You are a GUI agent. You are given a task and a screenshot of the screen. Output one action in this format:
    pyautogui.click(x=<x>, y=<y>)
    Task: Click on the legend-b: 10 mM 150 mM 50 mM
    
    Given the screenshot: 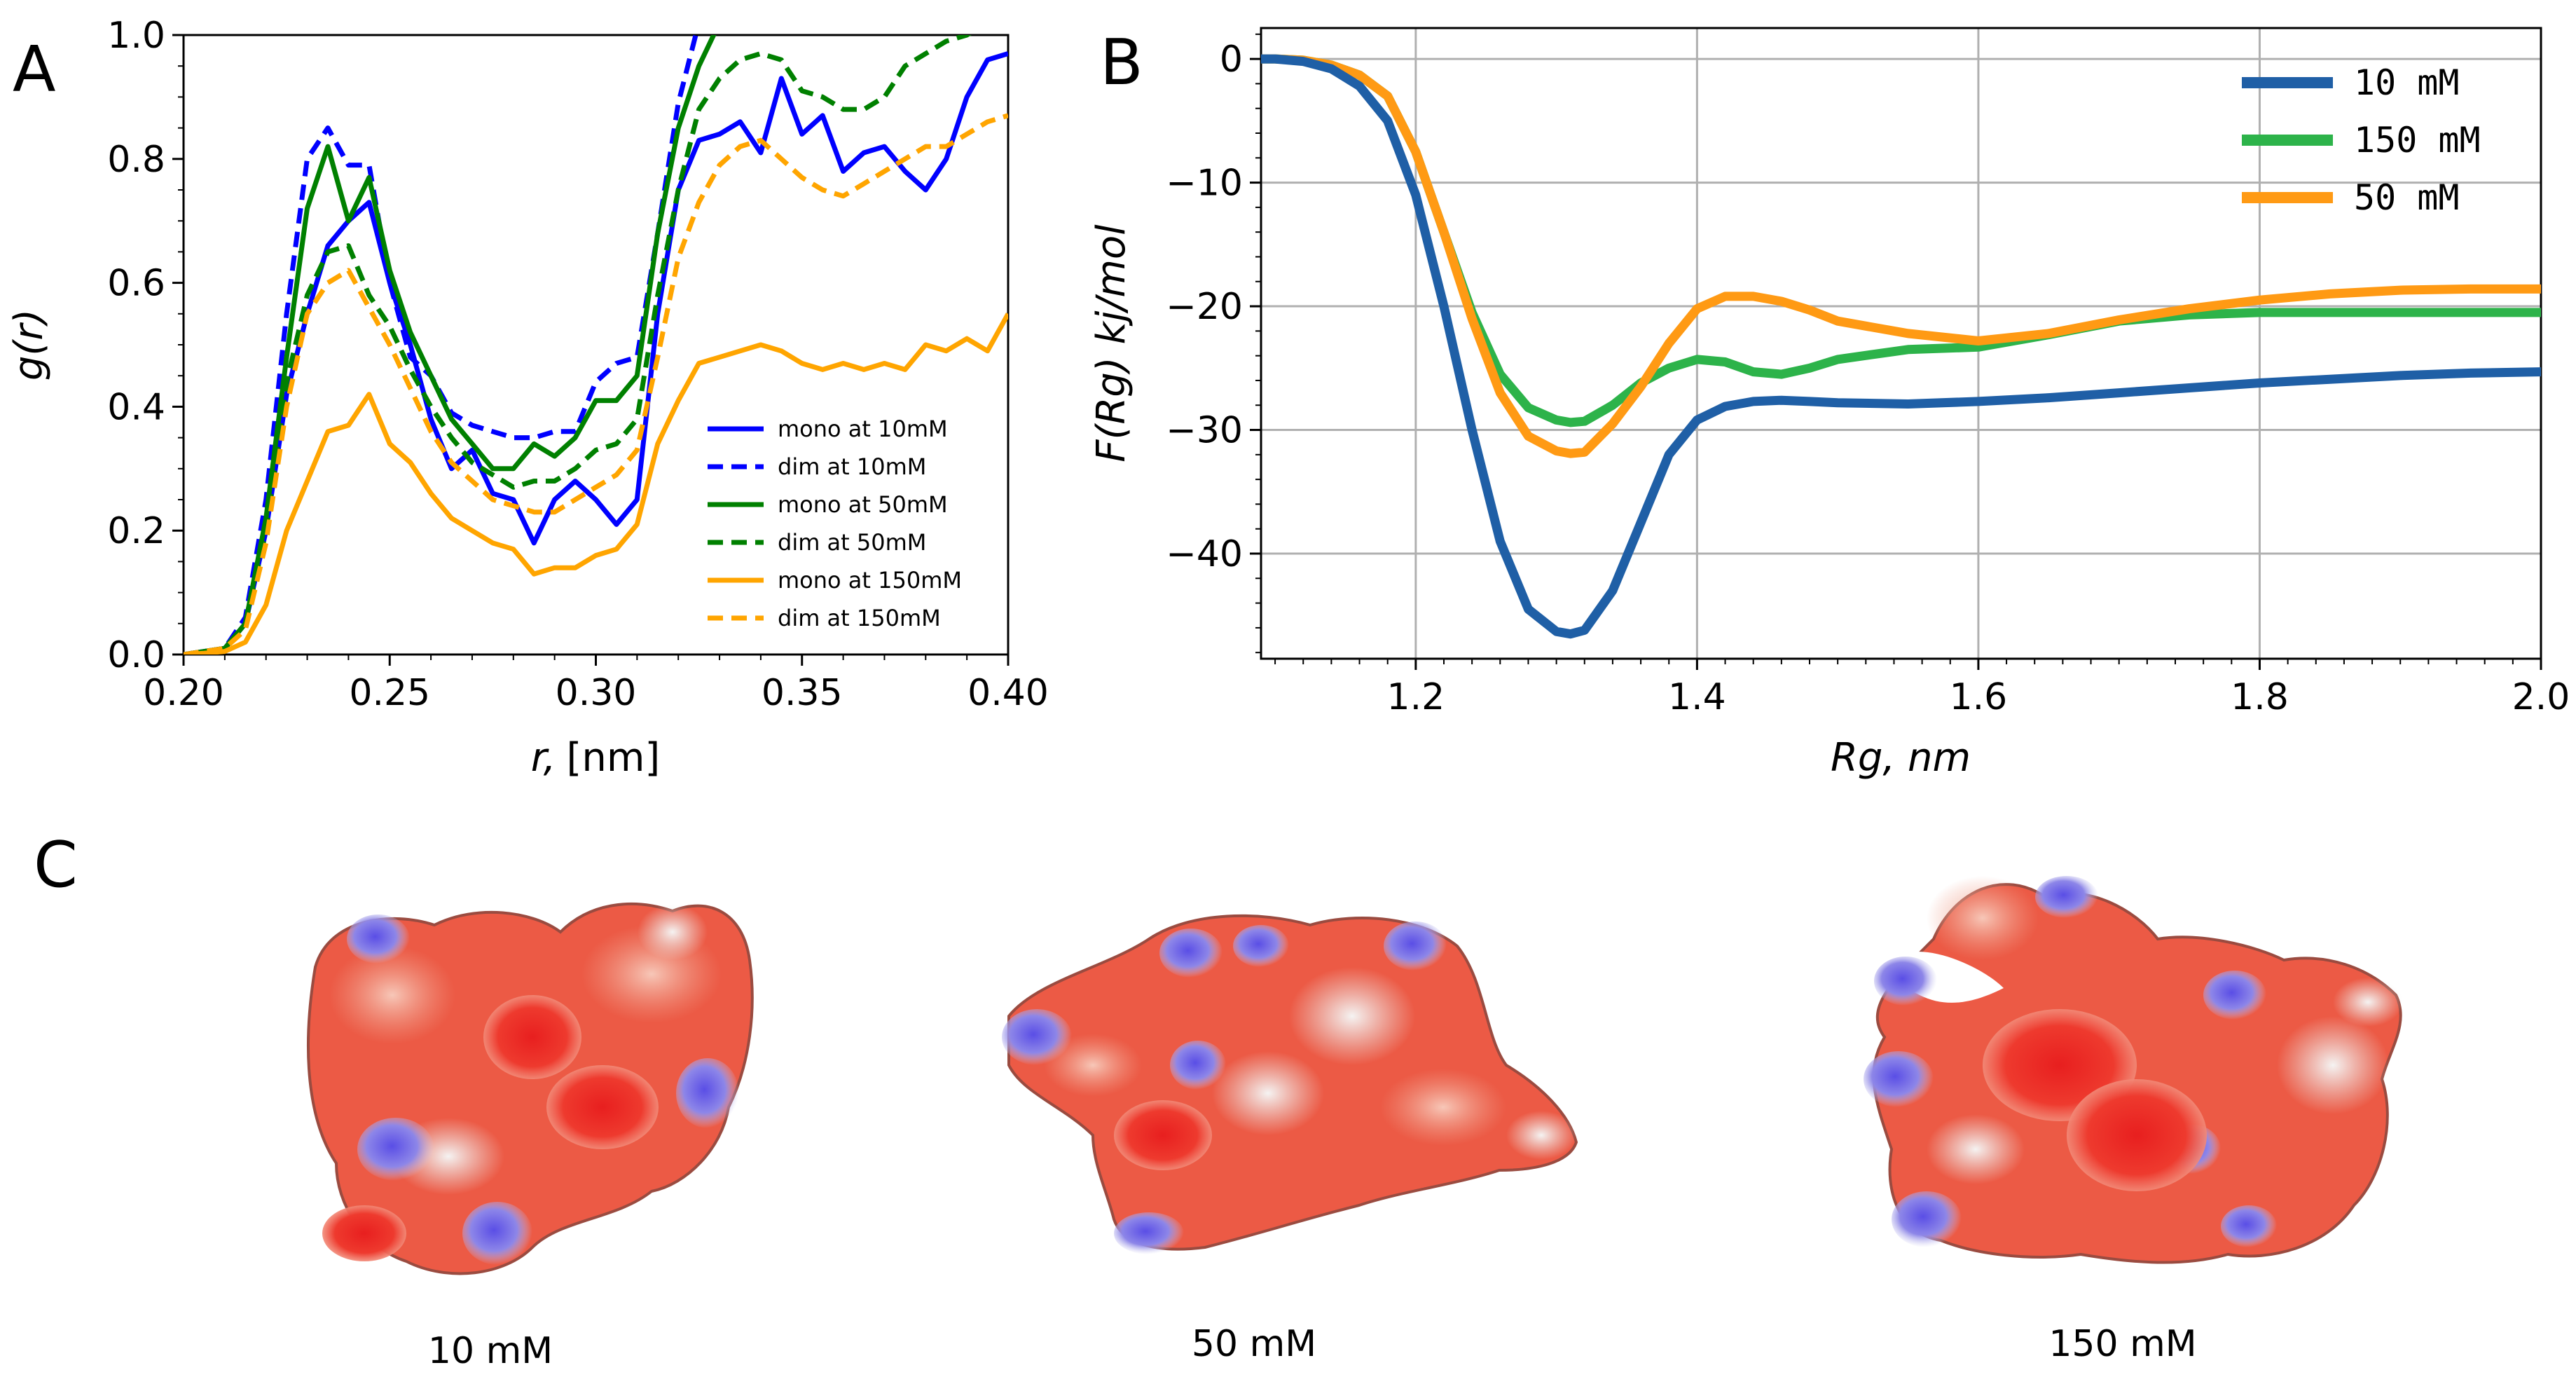 What is the action you would take?
    pyautogui.click(x=2361, y=140)
    